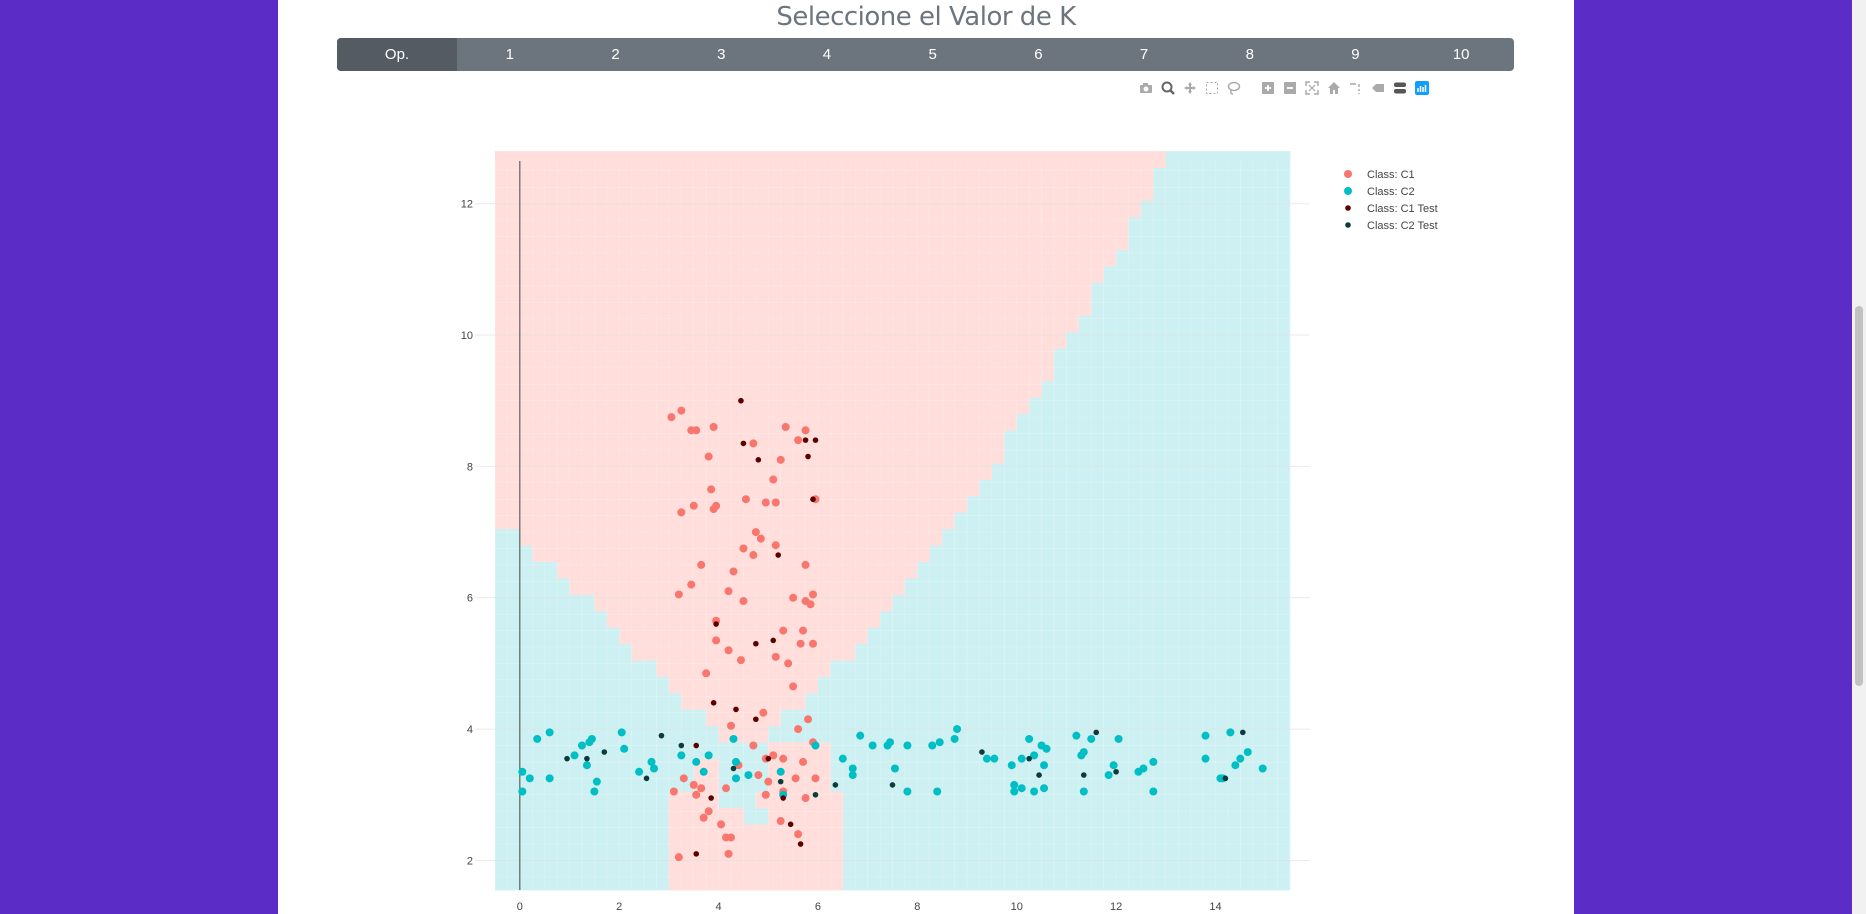 Image resolution: width=1866 pixels, height=914 pixels. What do you see at coordinates (1356, 88) in the screenshot?
I see `spike-lines-icon` at bounding box center [1356, 88].